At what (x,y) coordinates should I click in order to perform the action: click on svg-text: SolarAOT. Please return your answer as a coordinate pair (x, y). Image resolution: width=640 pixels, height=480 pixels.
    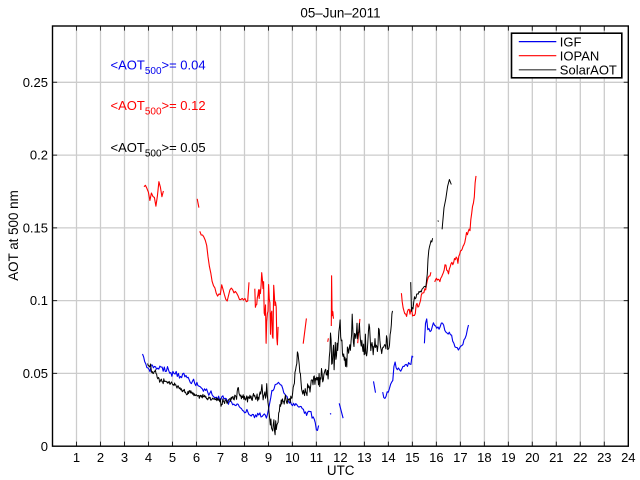
    Looking at the image, I should click on (588, 70).